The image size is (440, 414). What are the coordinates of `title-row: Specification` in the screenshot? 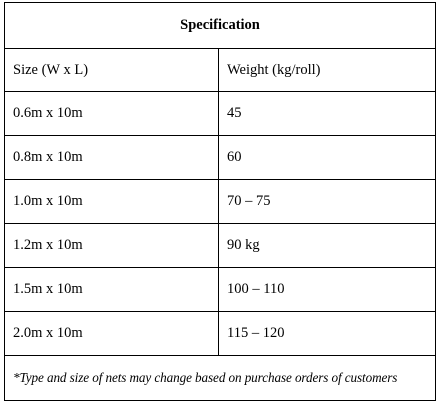 It's located at (220, 25).